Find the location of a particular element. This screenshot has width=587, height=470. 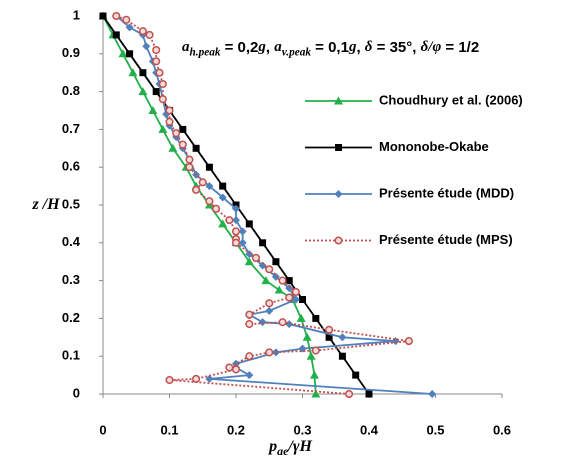

text-segment: δ is located at coordinates (369, 47).